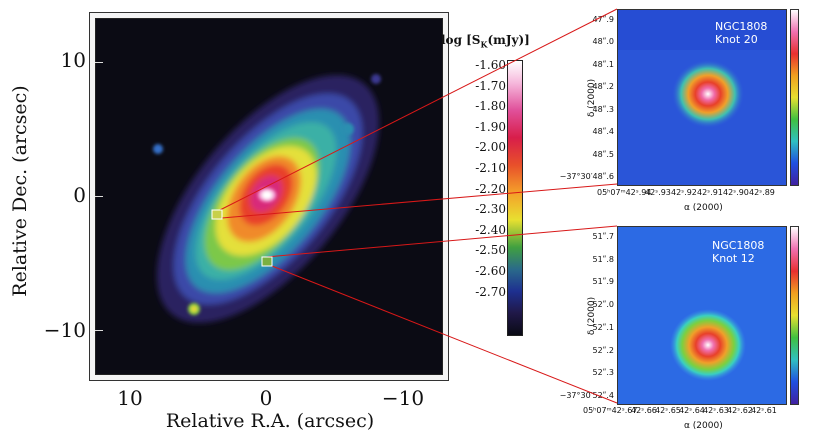 The height and width of the screenshot is (441, 818). I want to click on knot20-panel, so click(702, 97).